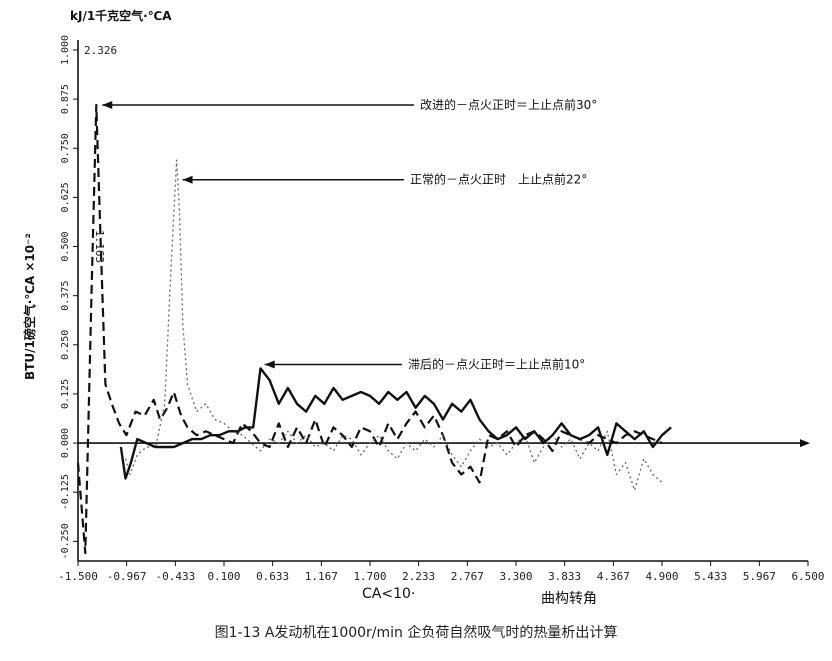 The height and width of the screenshot is (661, 832). I want to click on x-tick-label: 1.700, so click(369, 576).